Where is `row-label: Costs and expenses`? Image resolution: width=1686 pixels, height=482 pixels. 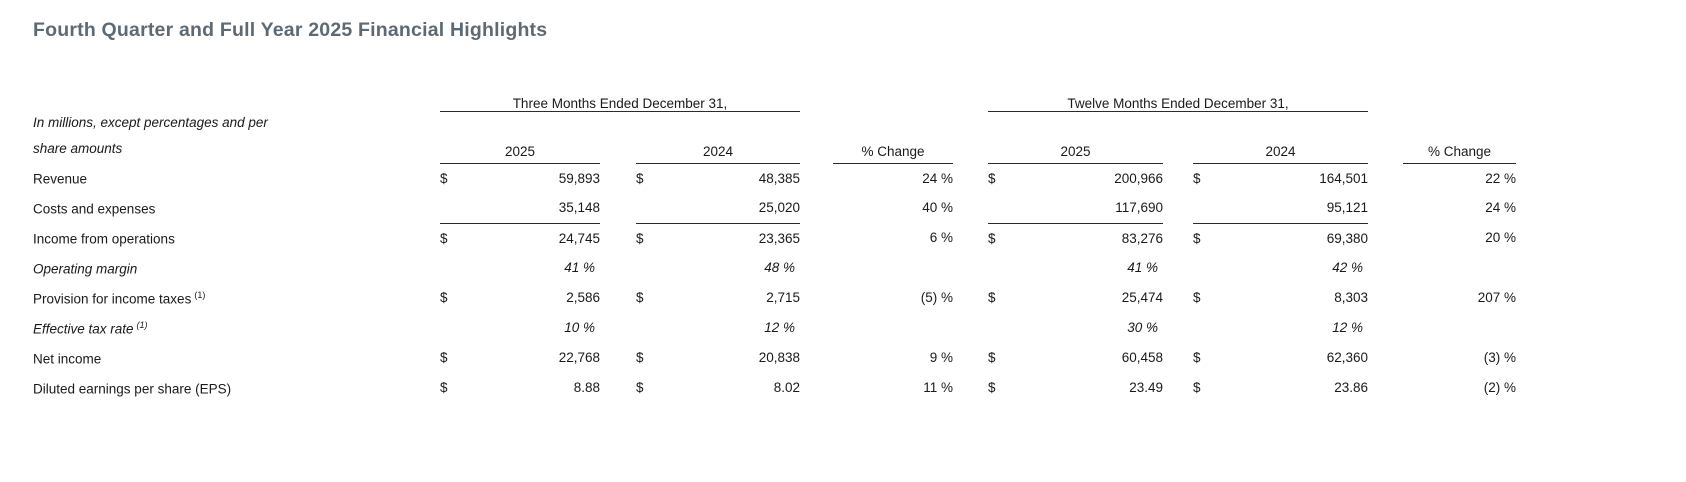 row-label: Costs and expenses is located at coordinates (94, 208).